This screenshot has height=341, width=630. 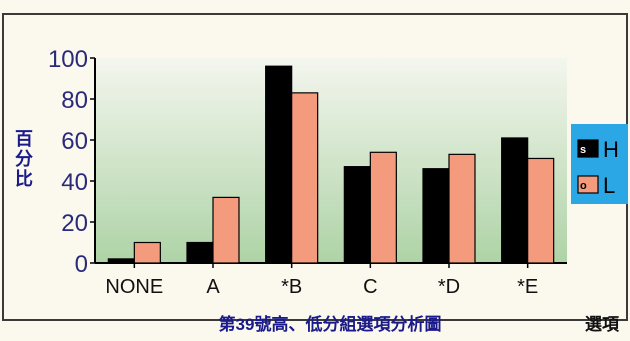 What do you see at coordinates (134, 287) in the screenshot?
I see `x-tick-label-0: NONE` at bounding box center [134, 287].